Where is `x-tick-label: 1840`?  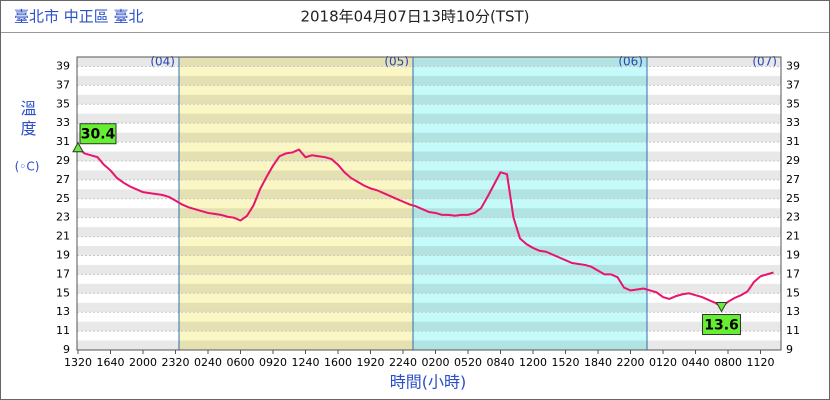
x-tick-label: 1840 is located at coordinates (598, 362).